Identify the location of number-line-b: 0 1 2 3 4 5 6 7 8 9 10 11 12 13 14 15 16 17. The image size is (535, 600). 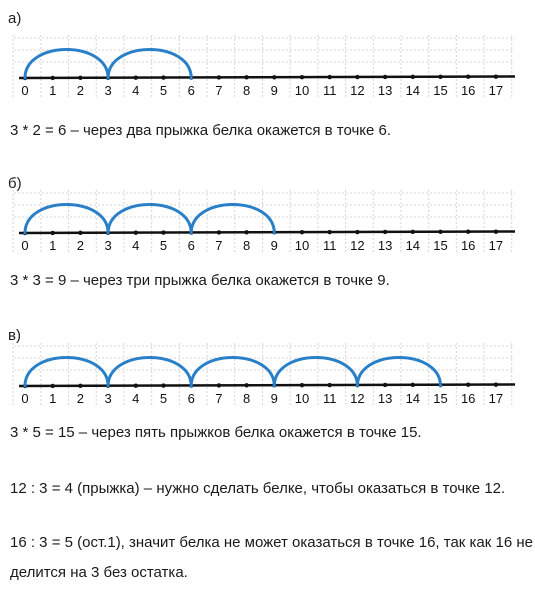
(264, 221).